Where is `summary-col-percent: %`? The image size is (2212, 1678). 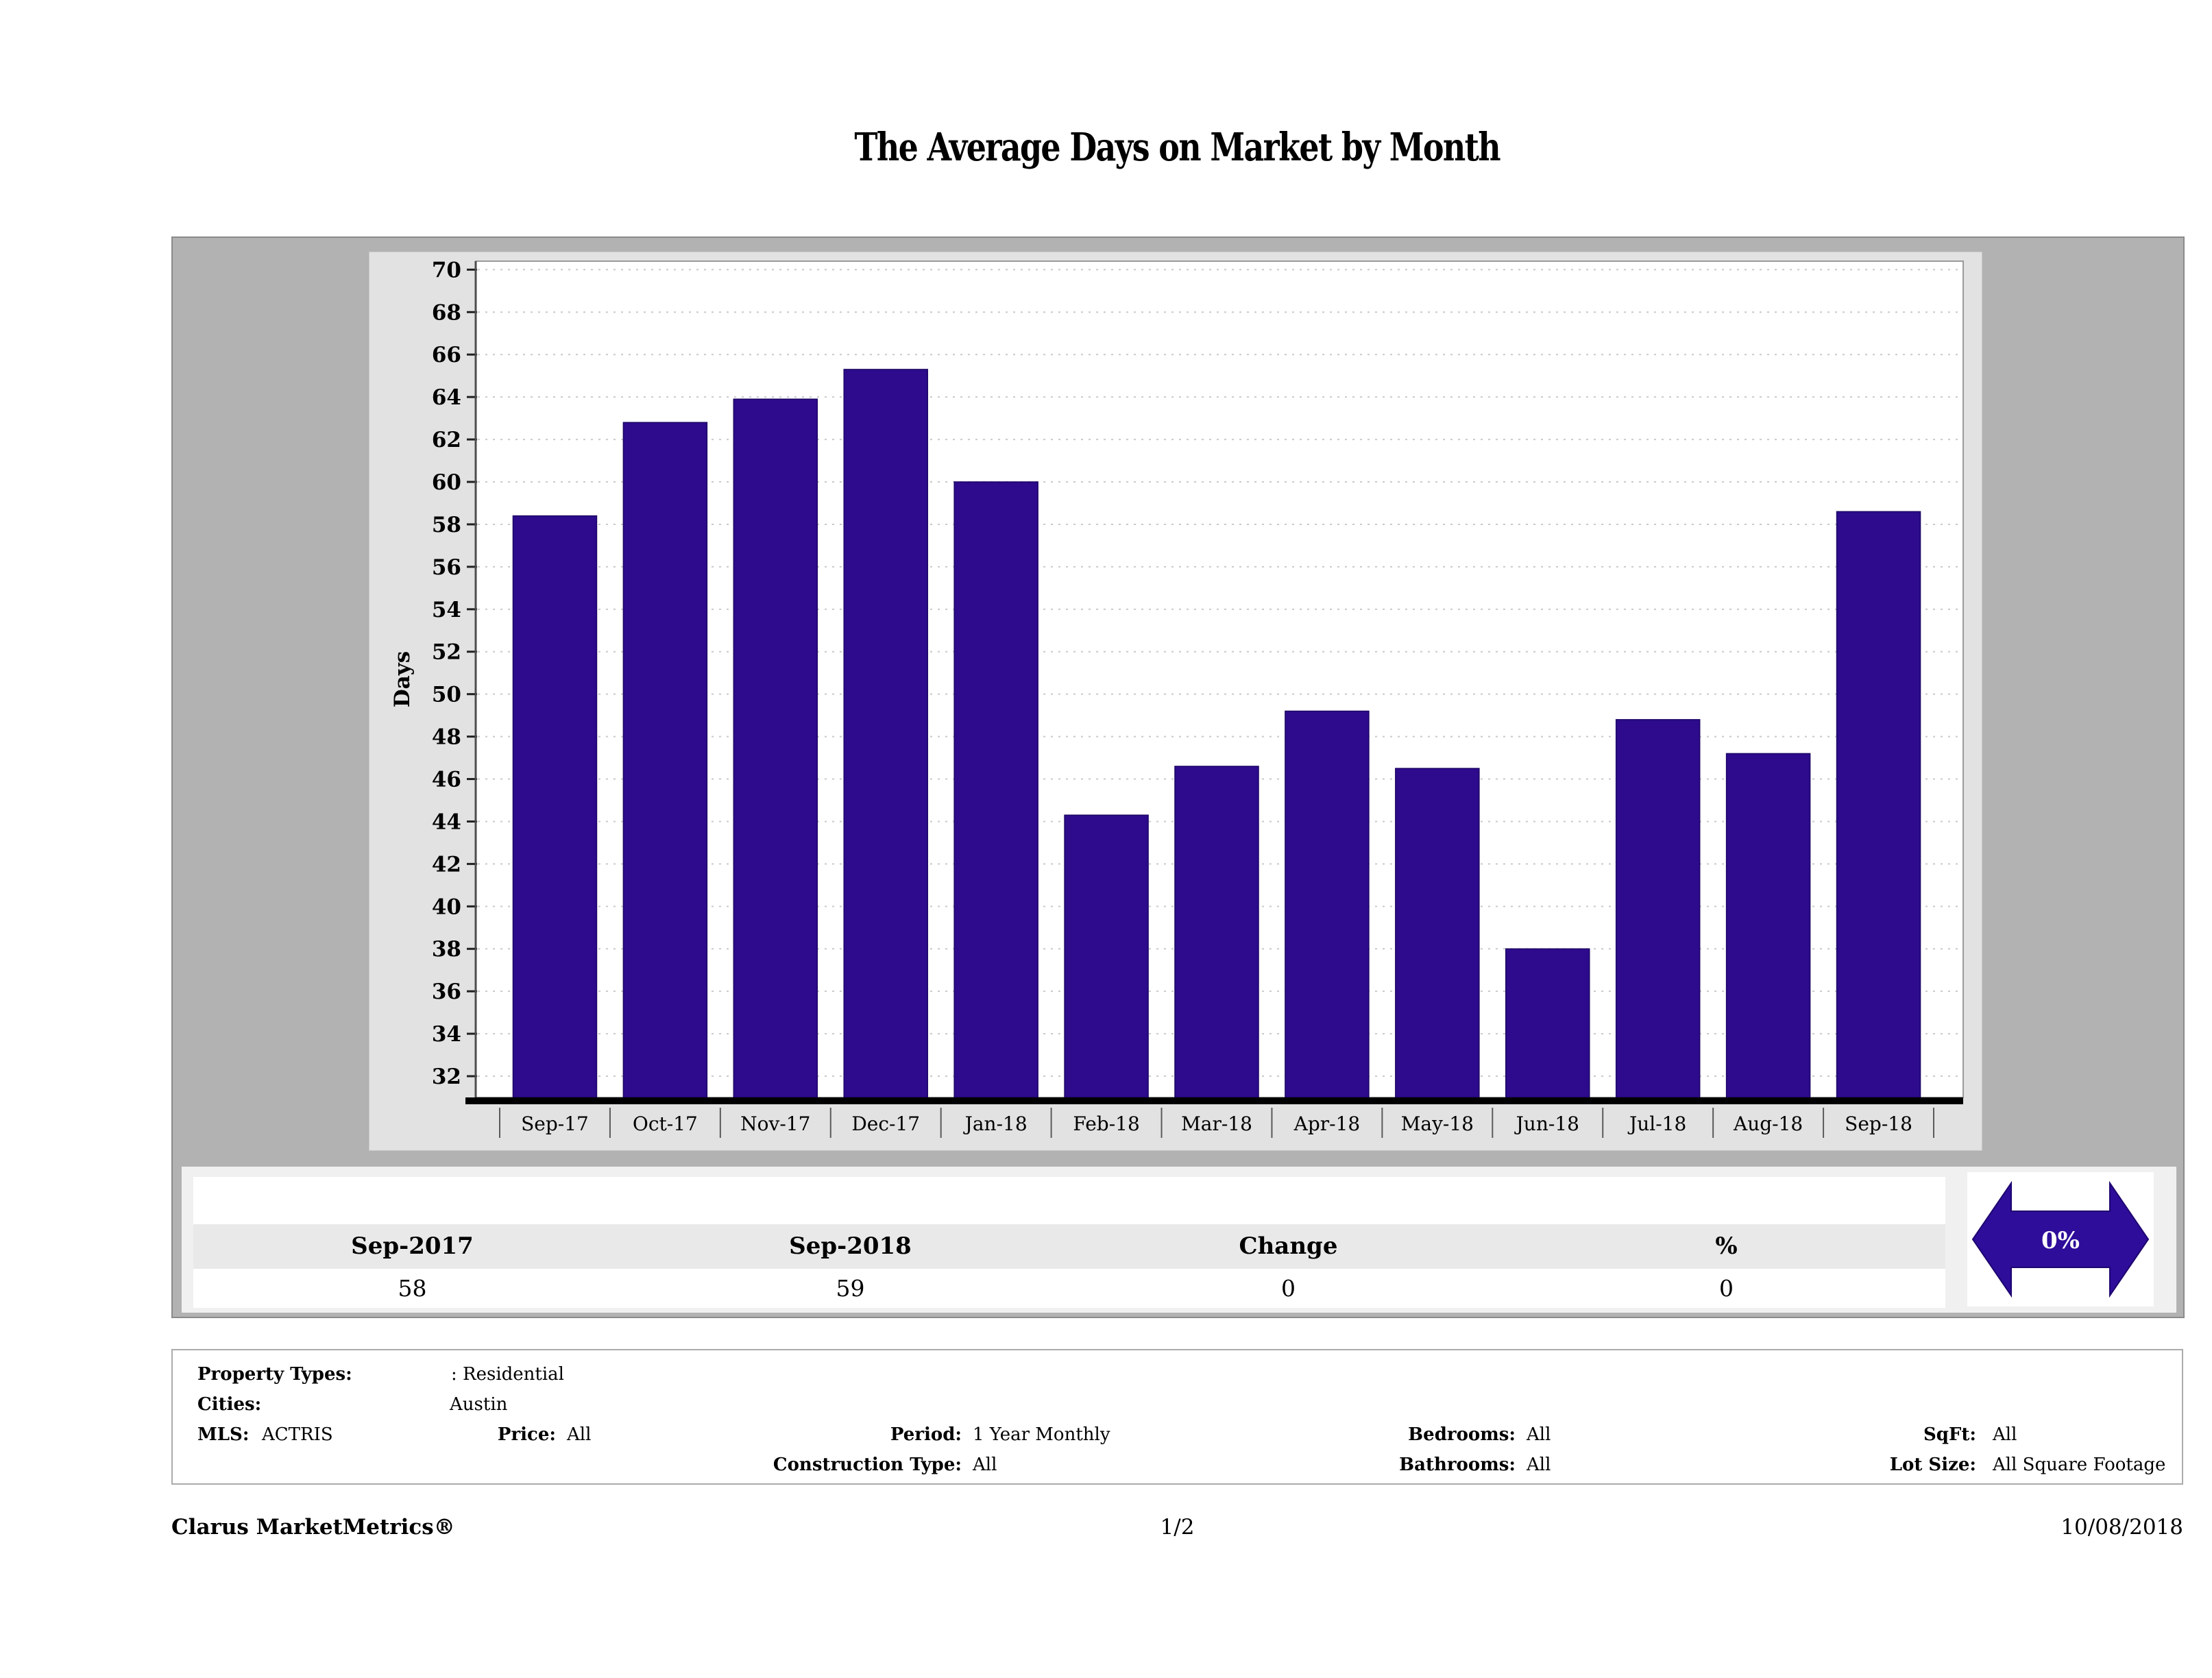 summary-col-percent: % is located at coordinates (1726, 1246).